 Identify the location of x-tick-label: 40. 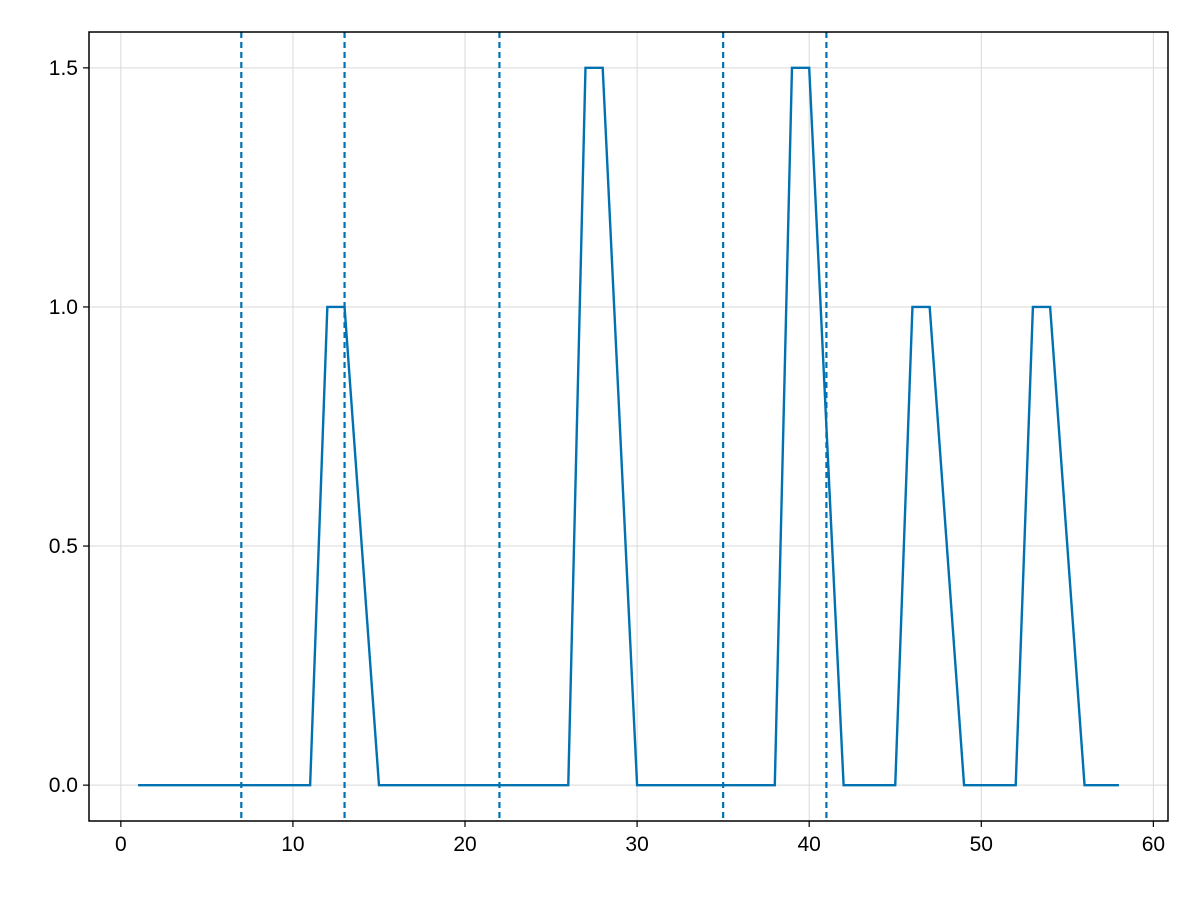
(809, 844).